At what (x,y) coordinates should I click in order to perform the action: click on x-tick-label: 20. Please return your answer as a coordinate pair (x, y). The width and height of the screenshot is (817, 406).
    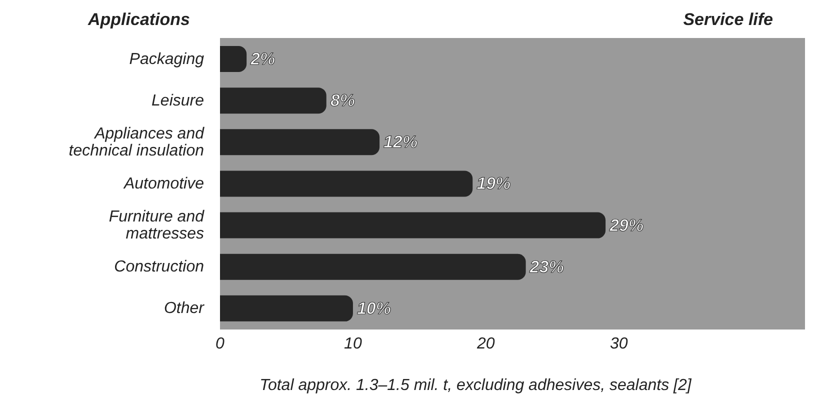
    Looking at the image, I should click on (485, 343).